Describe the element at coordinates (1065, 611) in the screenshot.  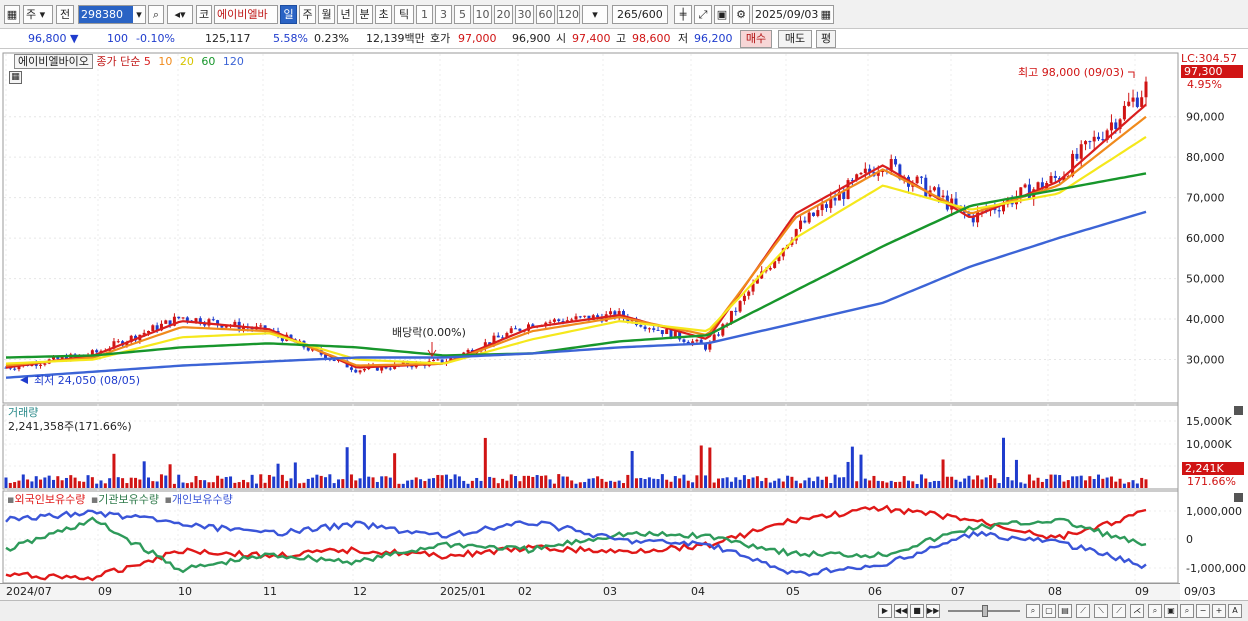
I see `layout-icon: ▤` at that location.